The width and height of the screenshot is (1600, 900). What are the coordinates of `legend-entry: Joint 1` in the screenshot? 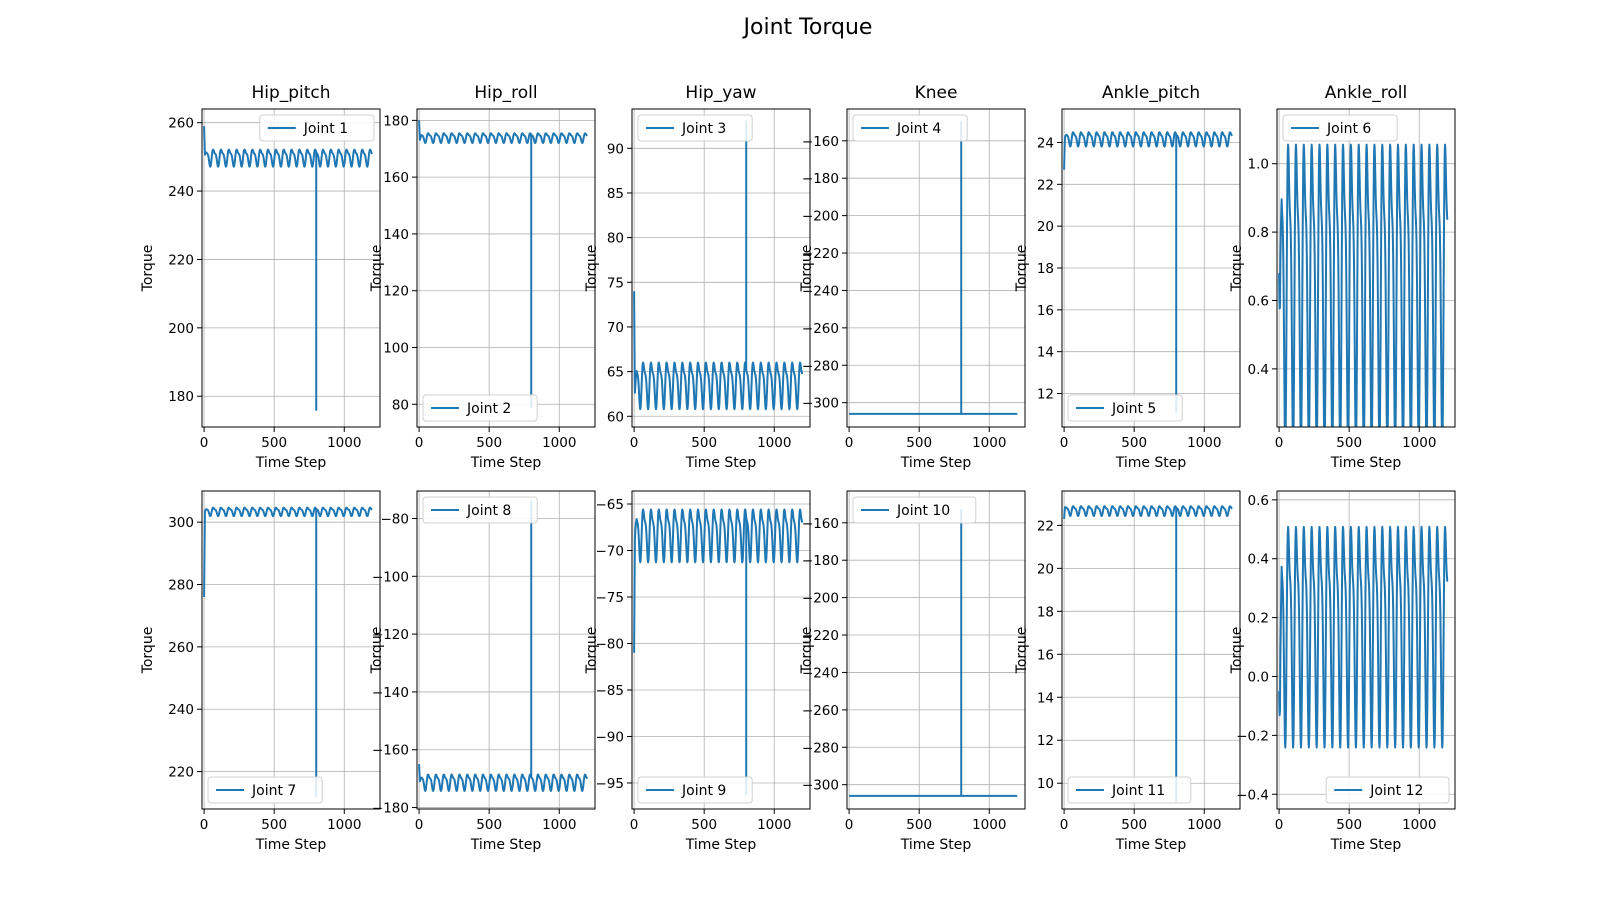 It's located at (325, 129).